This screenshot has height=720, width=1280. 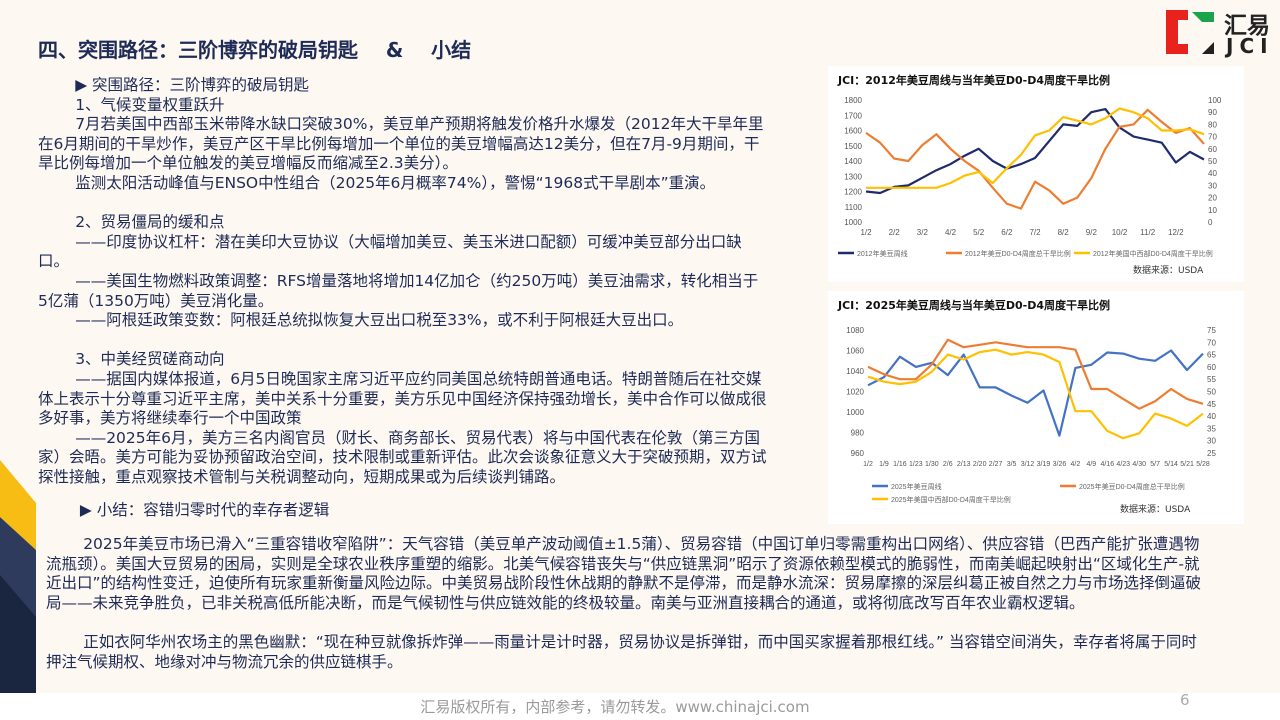 I want to click on x-tick-label: 5/14, so click(x=1171, y=464).